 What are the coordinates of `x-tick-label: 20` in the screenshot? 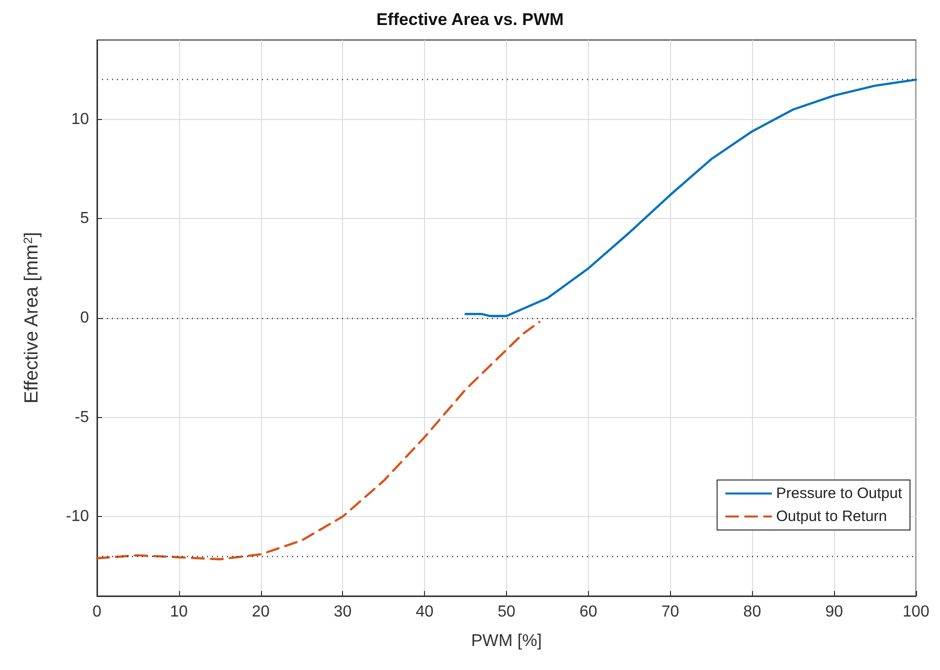 It's located at (261, 612).